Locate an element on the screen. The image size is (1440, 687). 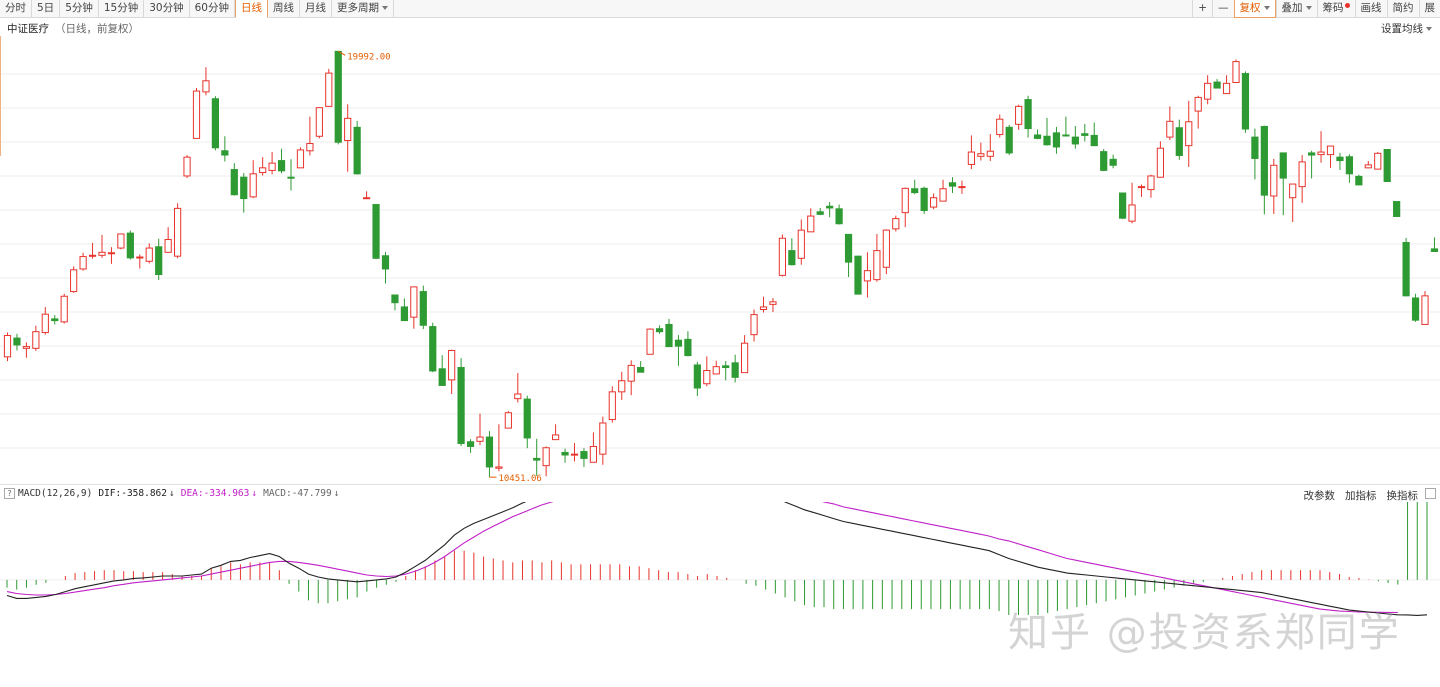
tool-button-1: — is located at coordinates (1223, 9).